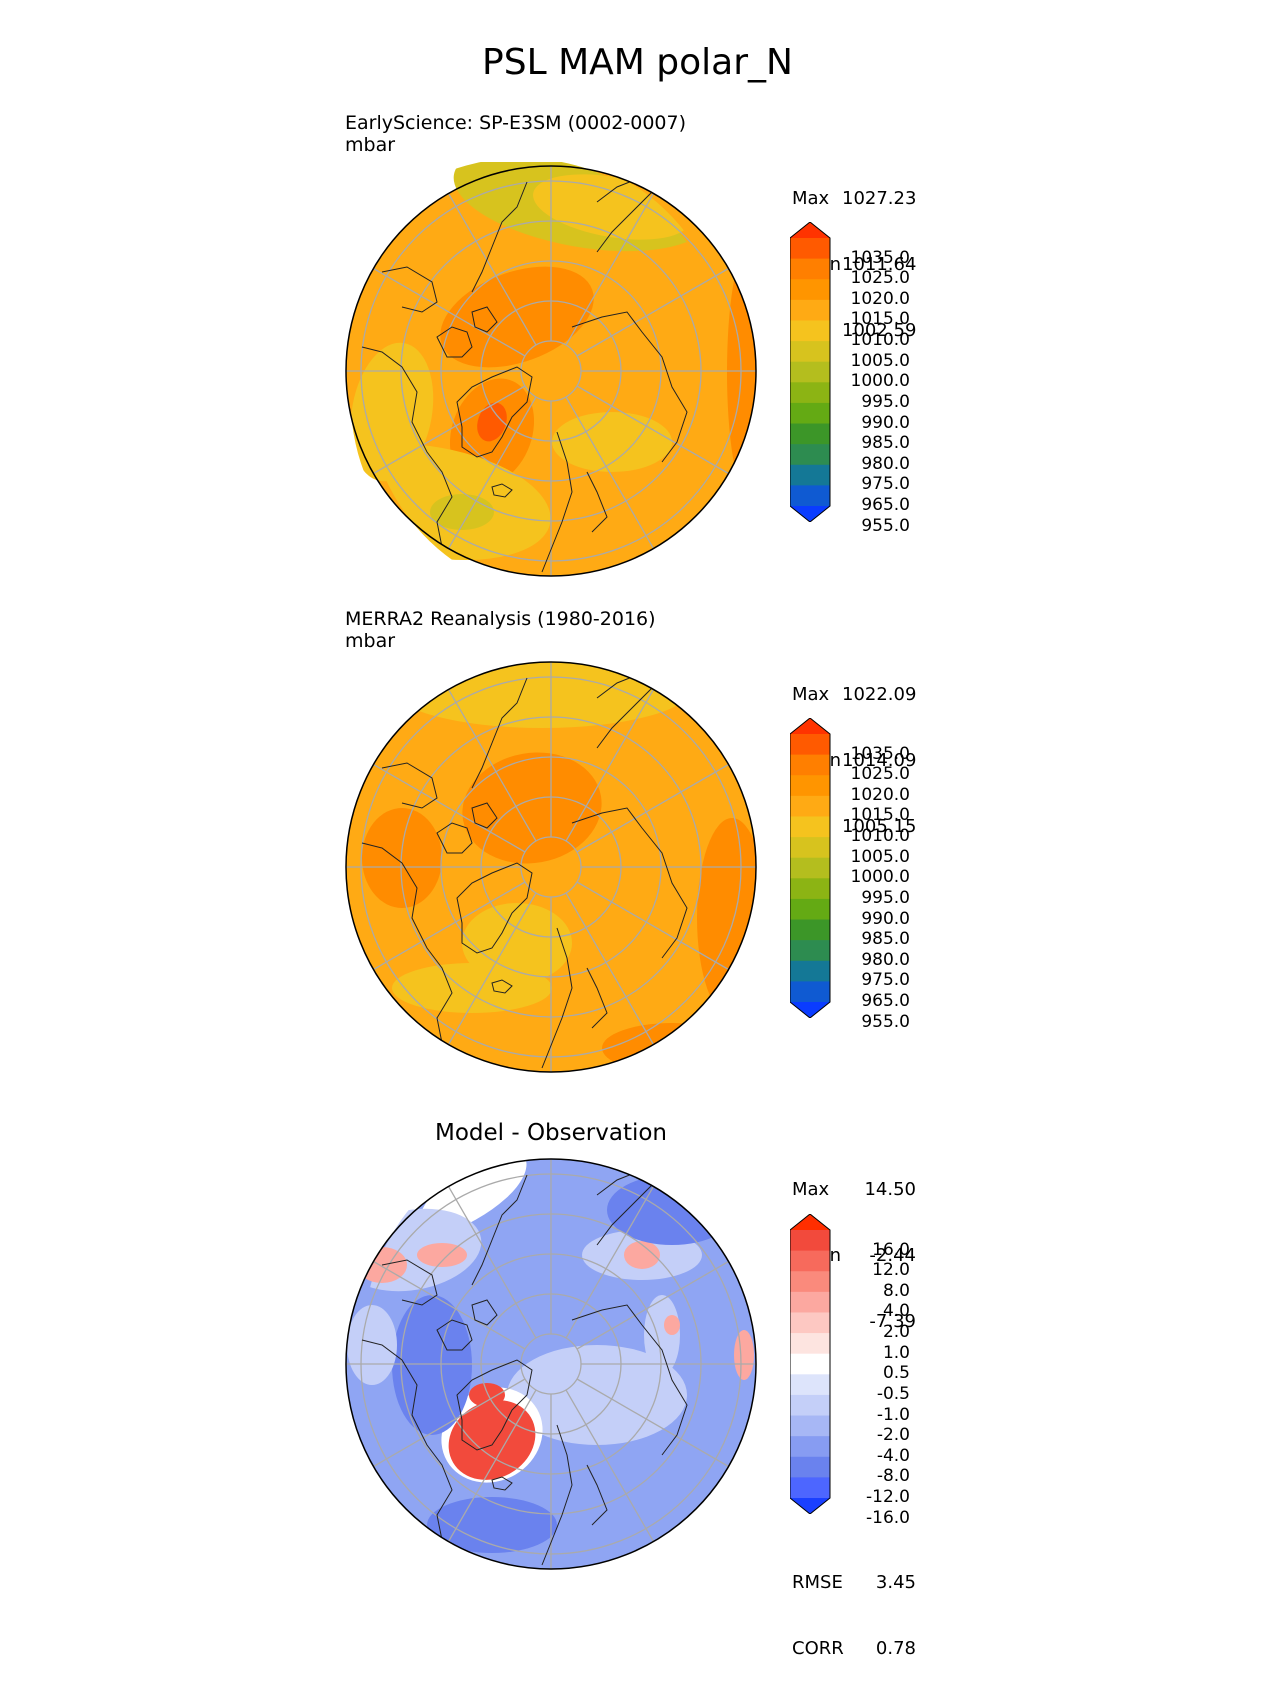  What do you see at coordinates (817, 1582) in the screenshot?
I see `metric-label: RMSE` at bounding box center [817, 1582].